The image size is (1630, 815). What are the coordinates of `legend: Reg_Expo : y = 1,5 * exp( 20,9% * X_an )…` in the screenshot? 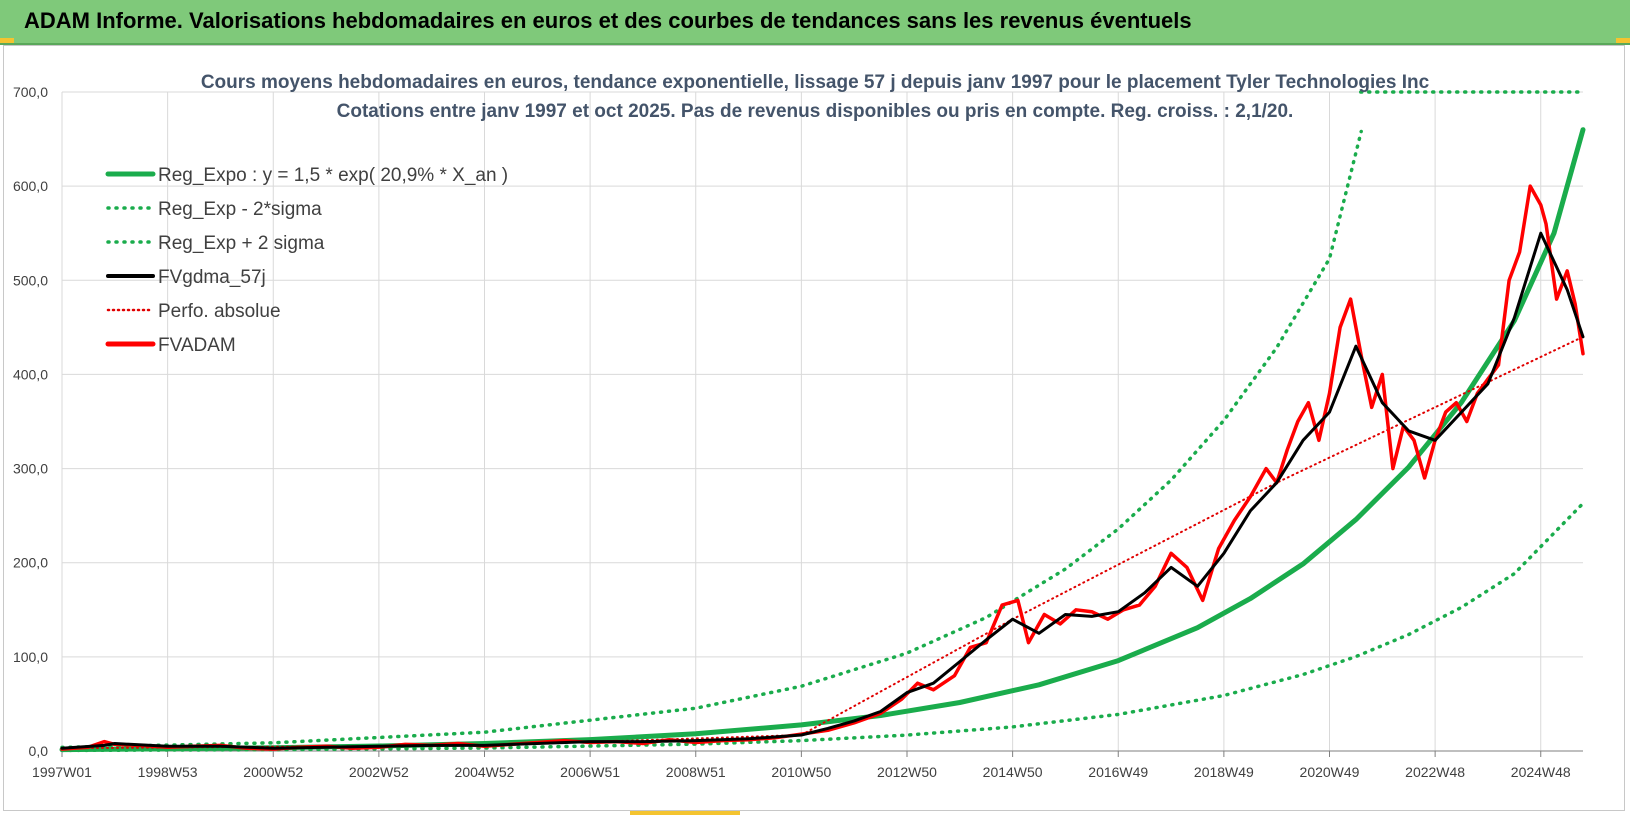 It's located at (306, 260).